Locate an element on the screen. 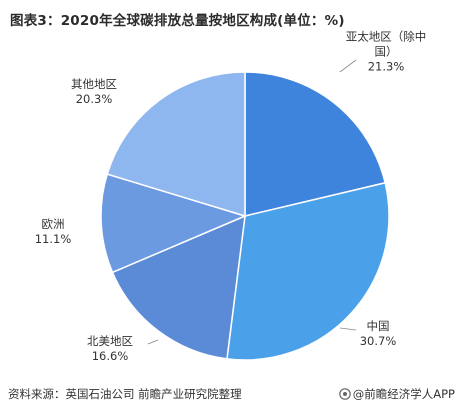  slice-name-label-1-line-2: 国） is located at coordinates (386, 52).